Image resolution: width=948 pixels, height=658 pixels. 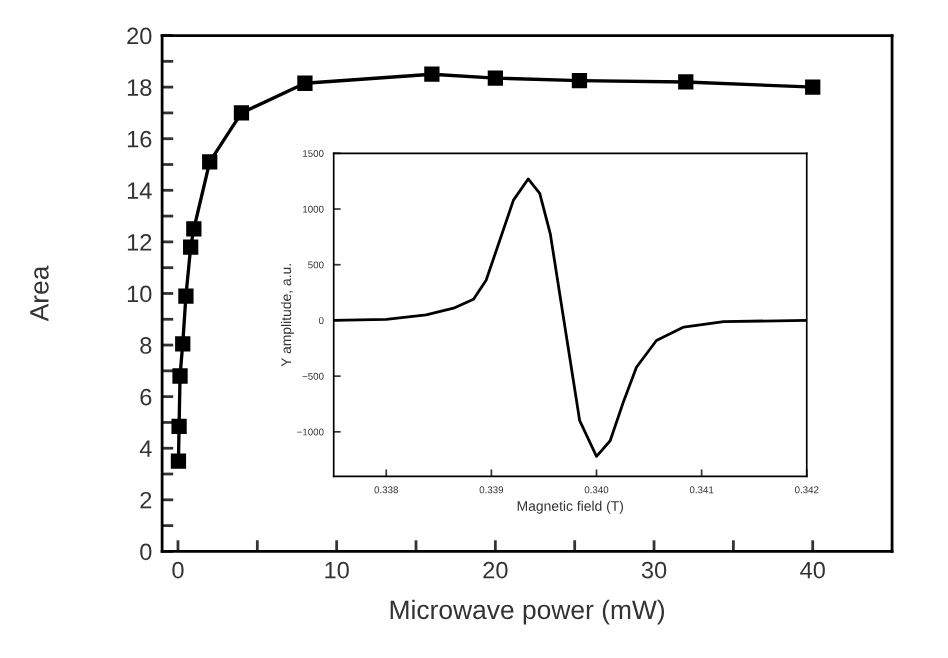 What do you see at coordinates (178, 570) in the screenshot?
I see `x-tick-label: 0` at bounding box center [178, 570].